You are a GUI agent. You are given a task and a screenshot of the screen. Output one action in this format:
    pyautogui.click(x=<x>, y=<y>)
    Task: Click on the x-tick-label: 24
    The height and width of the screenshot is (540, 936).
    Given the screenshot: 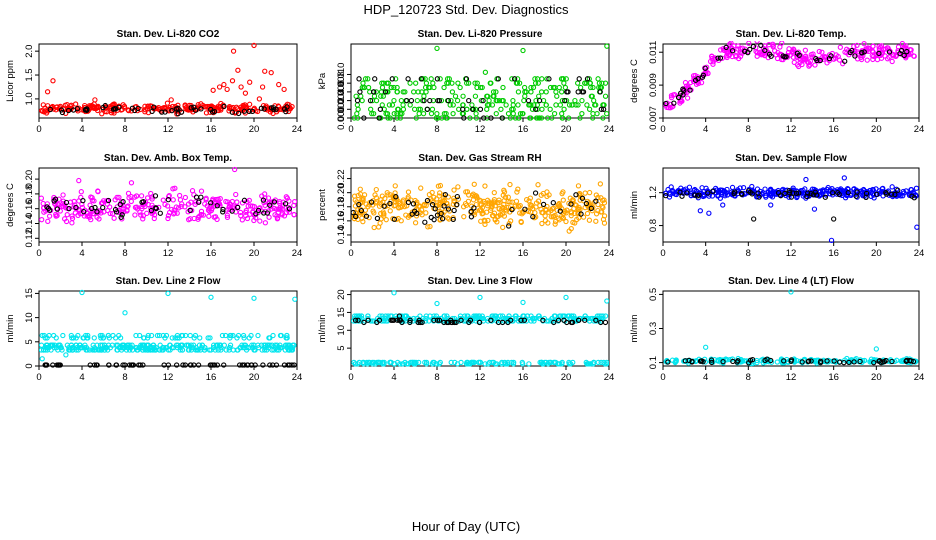 What is the action you would take?
    pyautogui.click(x=609, y=253)
    